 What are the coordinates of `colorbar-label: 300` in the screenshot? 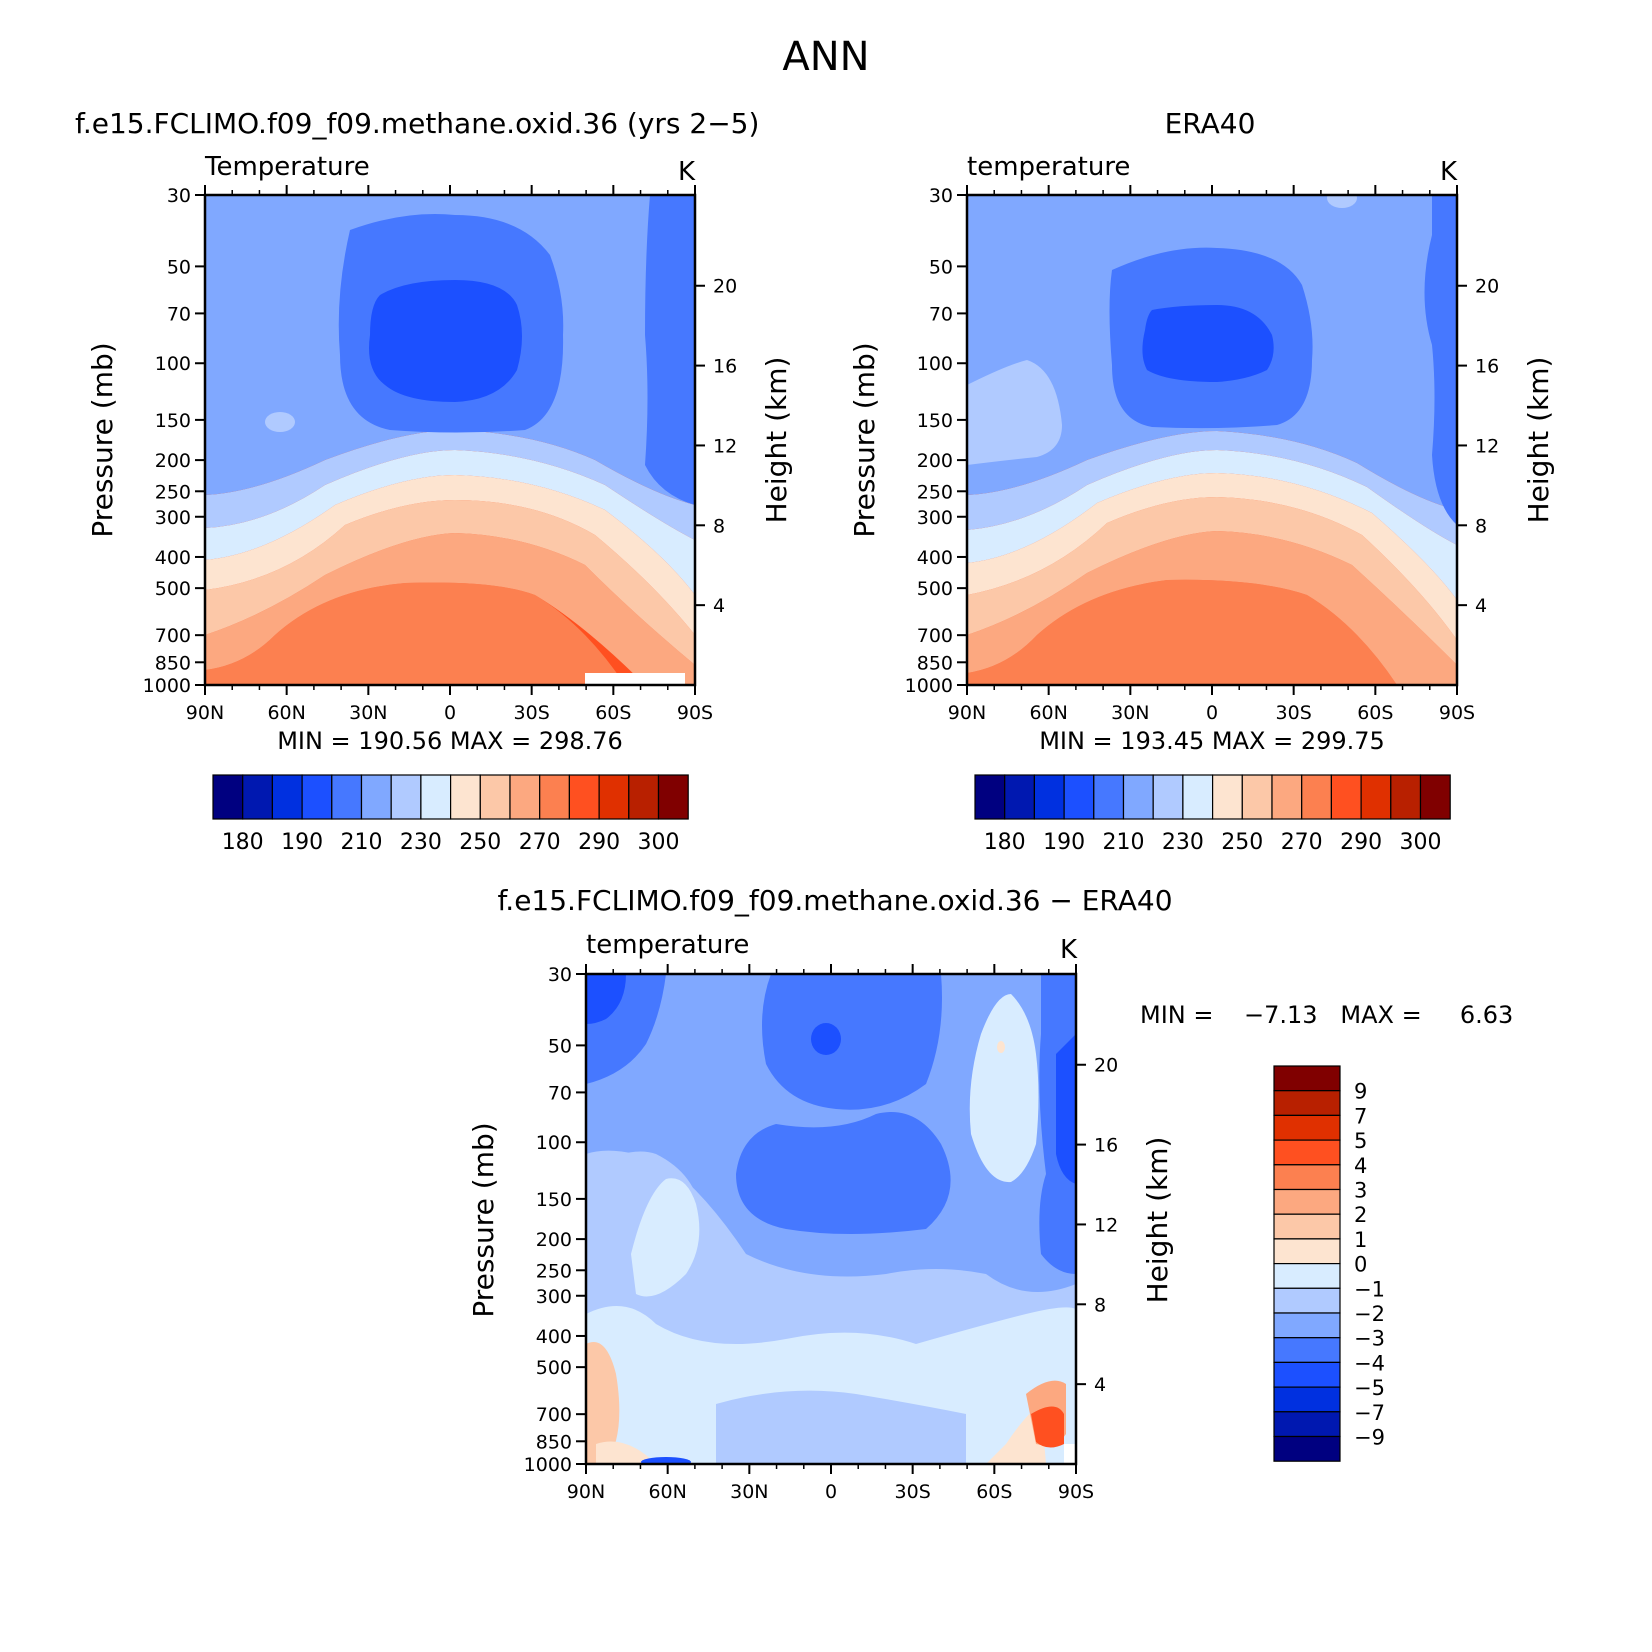 It's located at (1421, 842).